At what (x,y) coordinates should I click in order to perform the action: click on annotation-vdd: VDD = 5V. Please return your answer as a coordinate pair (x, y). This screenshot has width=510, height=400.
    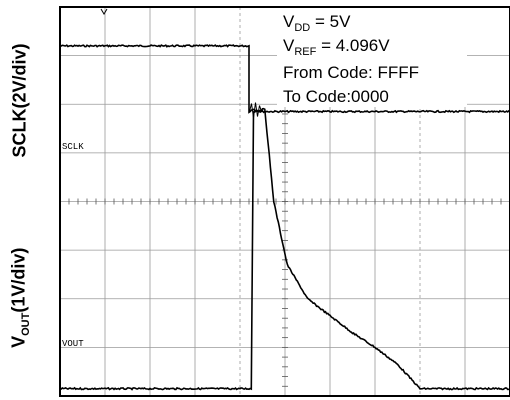
    Looking at the image, I should click on (317, 23).